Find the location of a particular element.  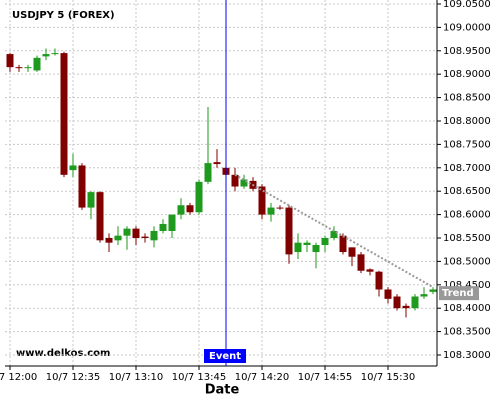

event-label-box is located at coordinates (225, 356).